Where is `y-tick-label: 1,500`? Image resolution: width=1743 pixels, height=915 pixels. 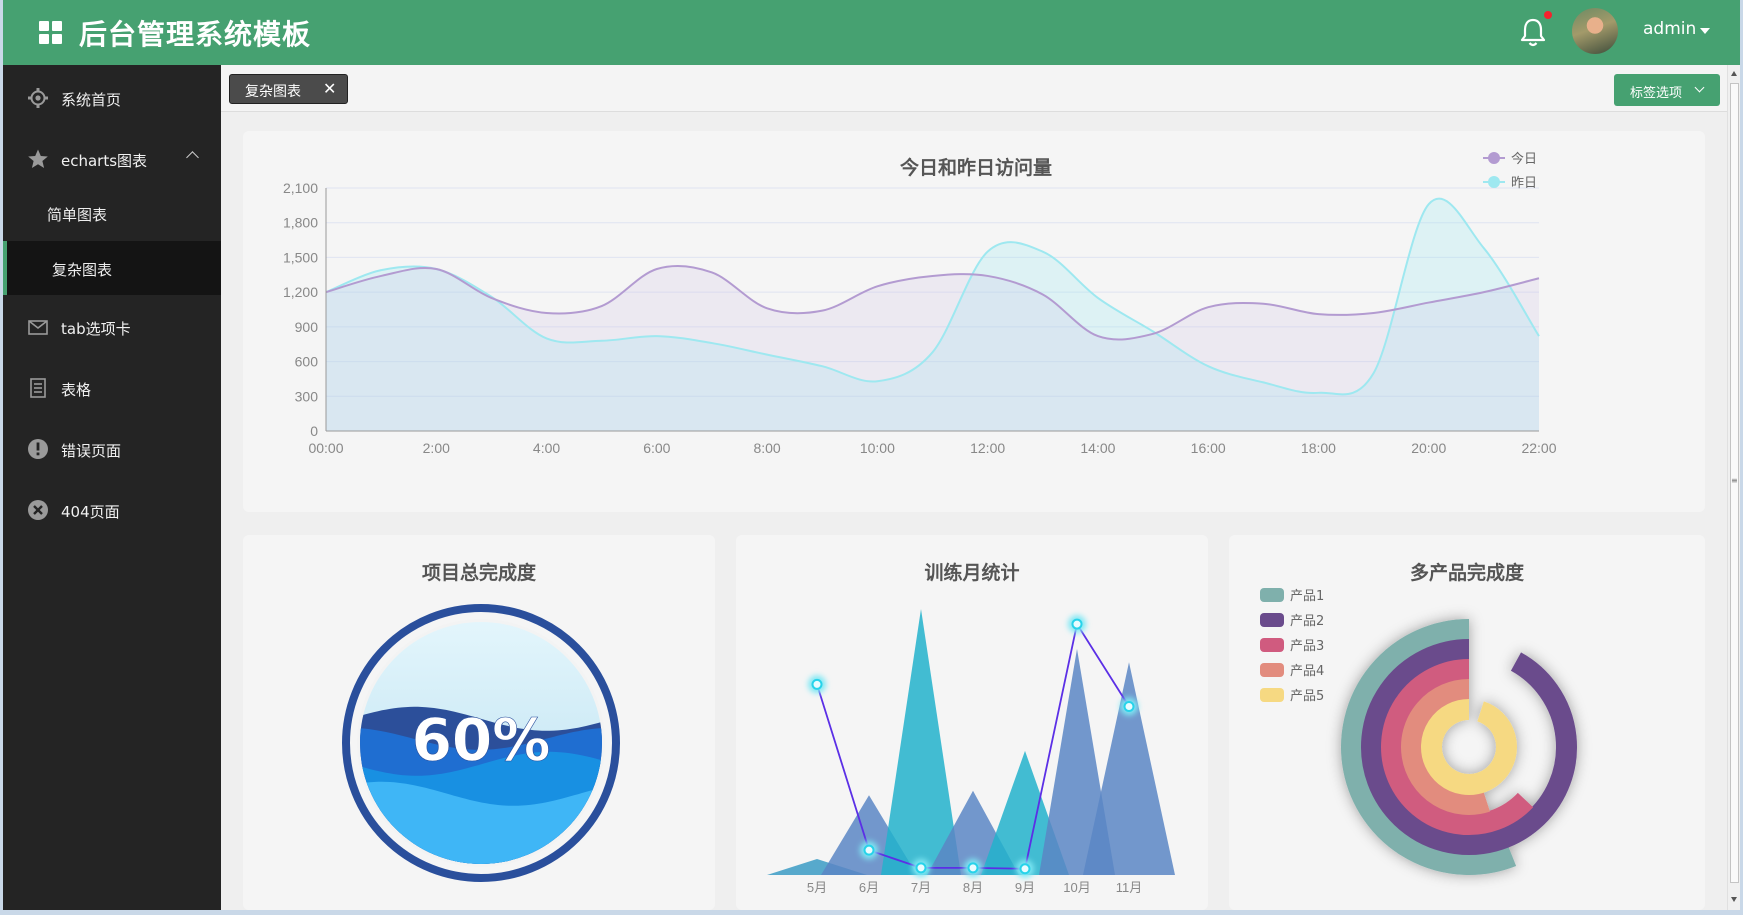
y-tick-label: 1,500 is located at coordinates (300, 257).